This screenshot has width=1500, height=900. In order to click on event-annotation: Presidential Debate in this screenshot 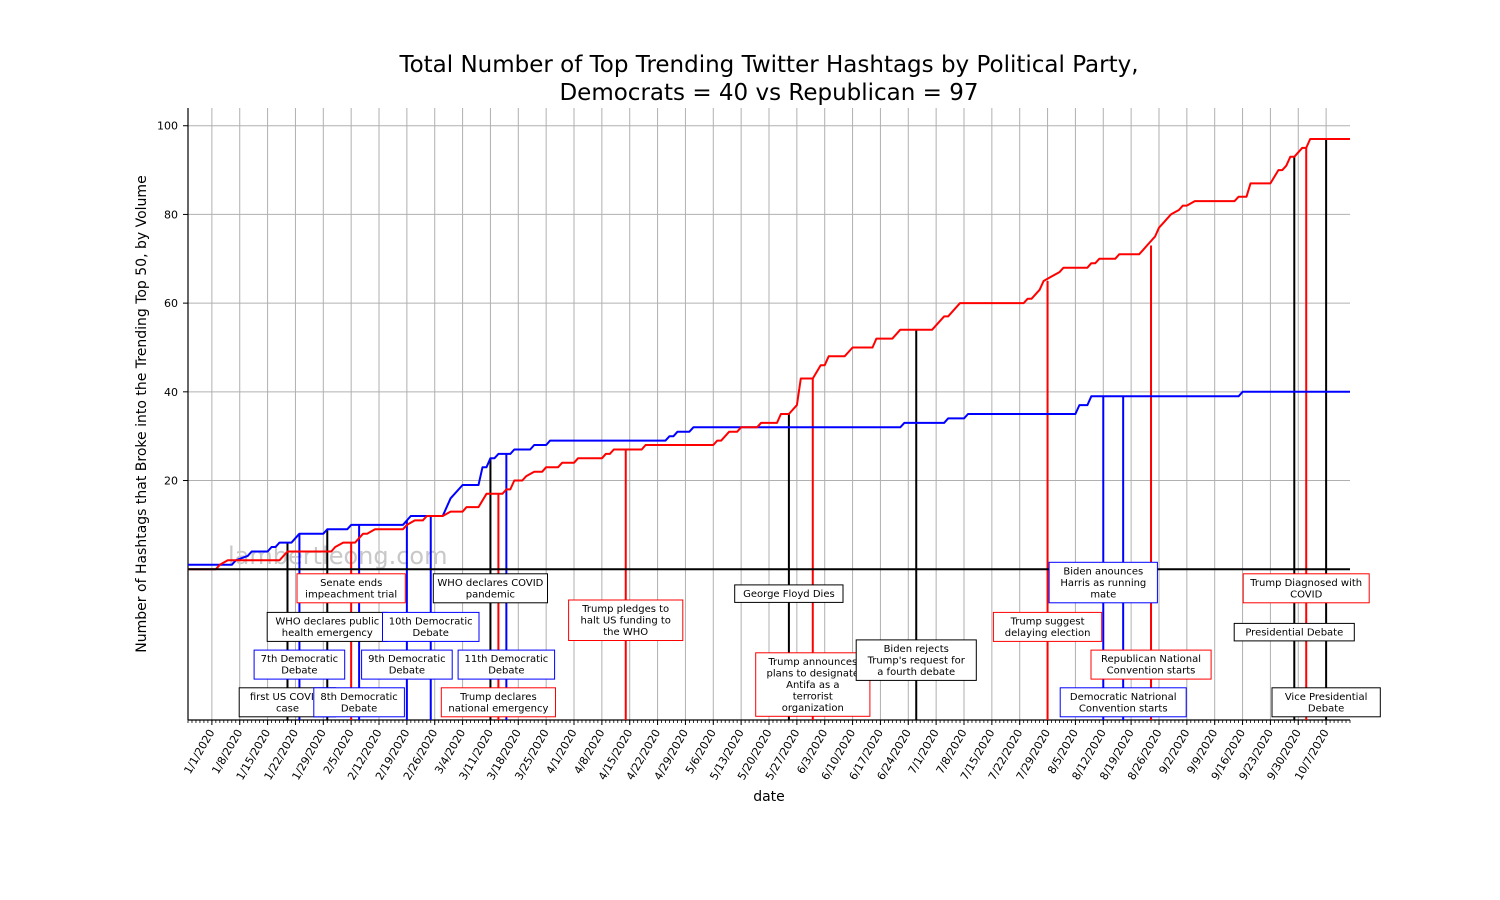, I will do `click(1294, 632)`.